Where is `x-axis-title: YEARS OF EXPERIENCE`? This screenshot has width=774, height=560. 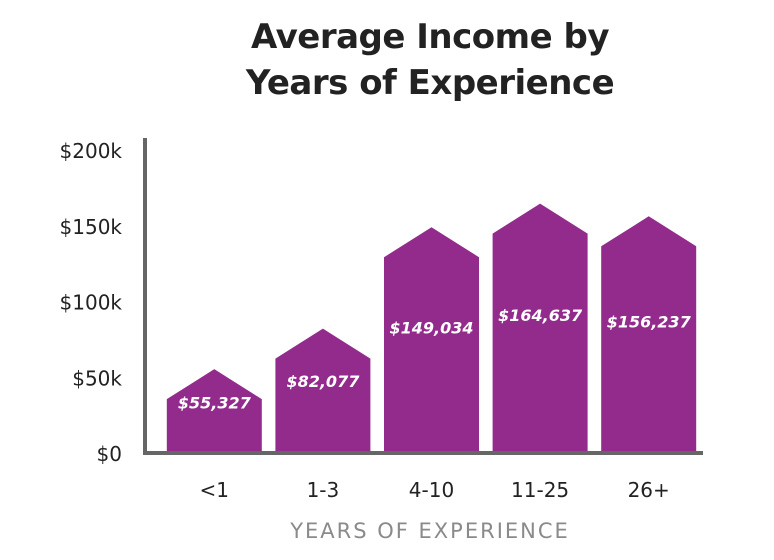 x-axis-title: YEARS OF EXPERIENCE is located at coordinates (430, 531).